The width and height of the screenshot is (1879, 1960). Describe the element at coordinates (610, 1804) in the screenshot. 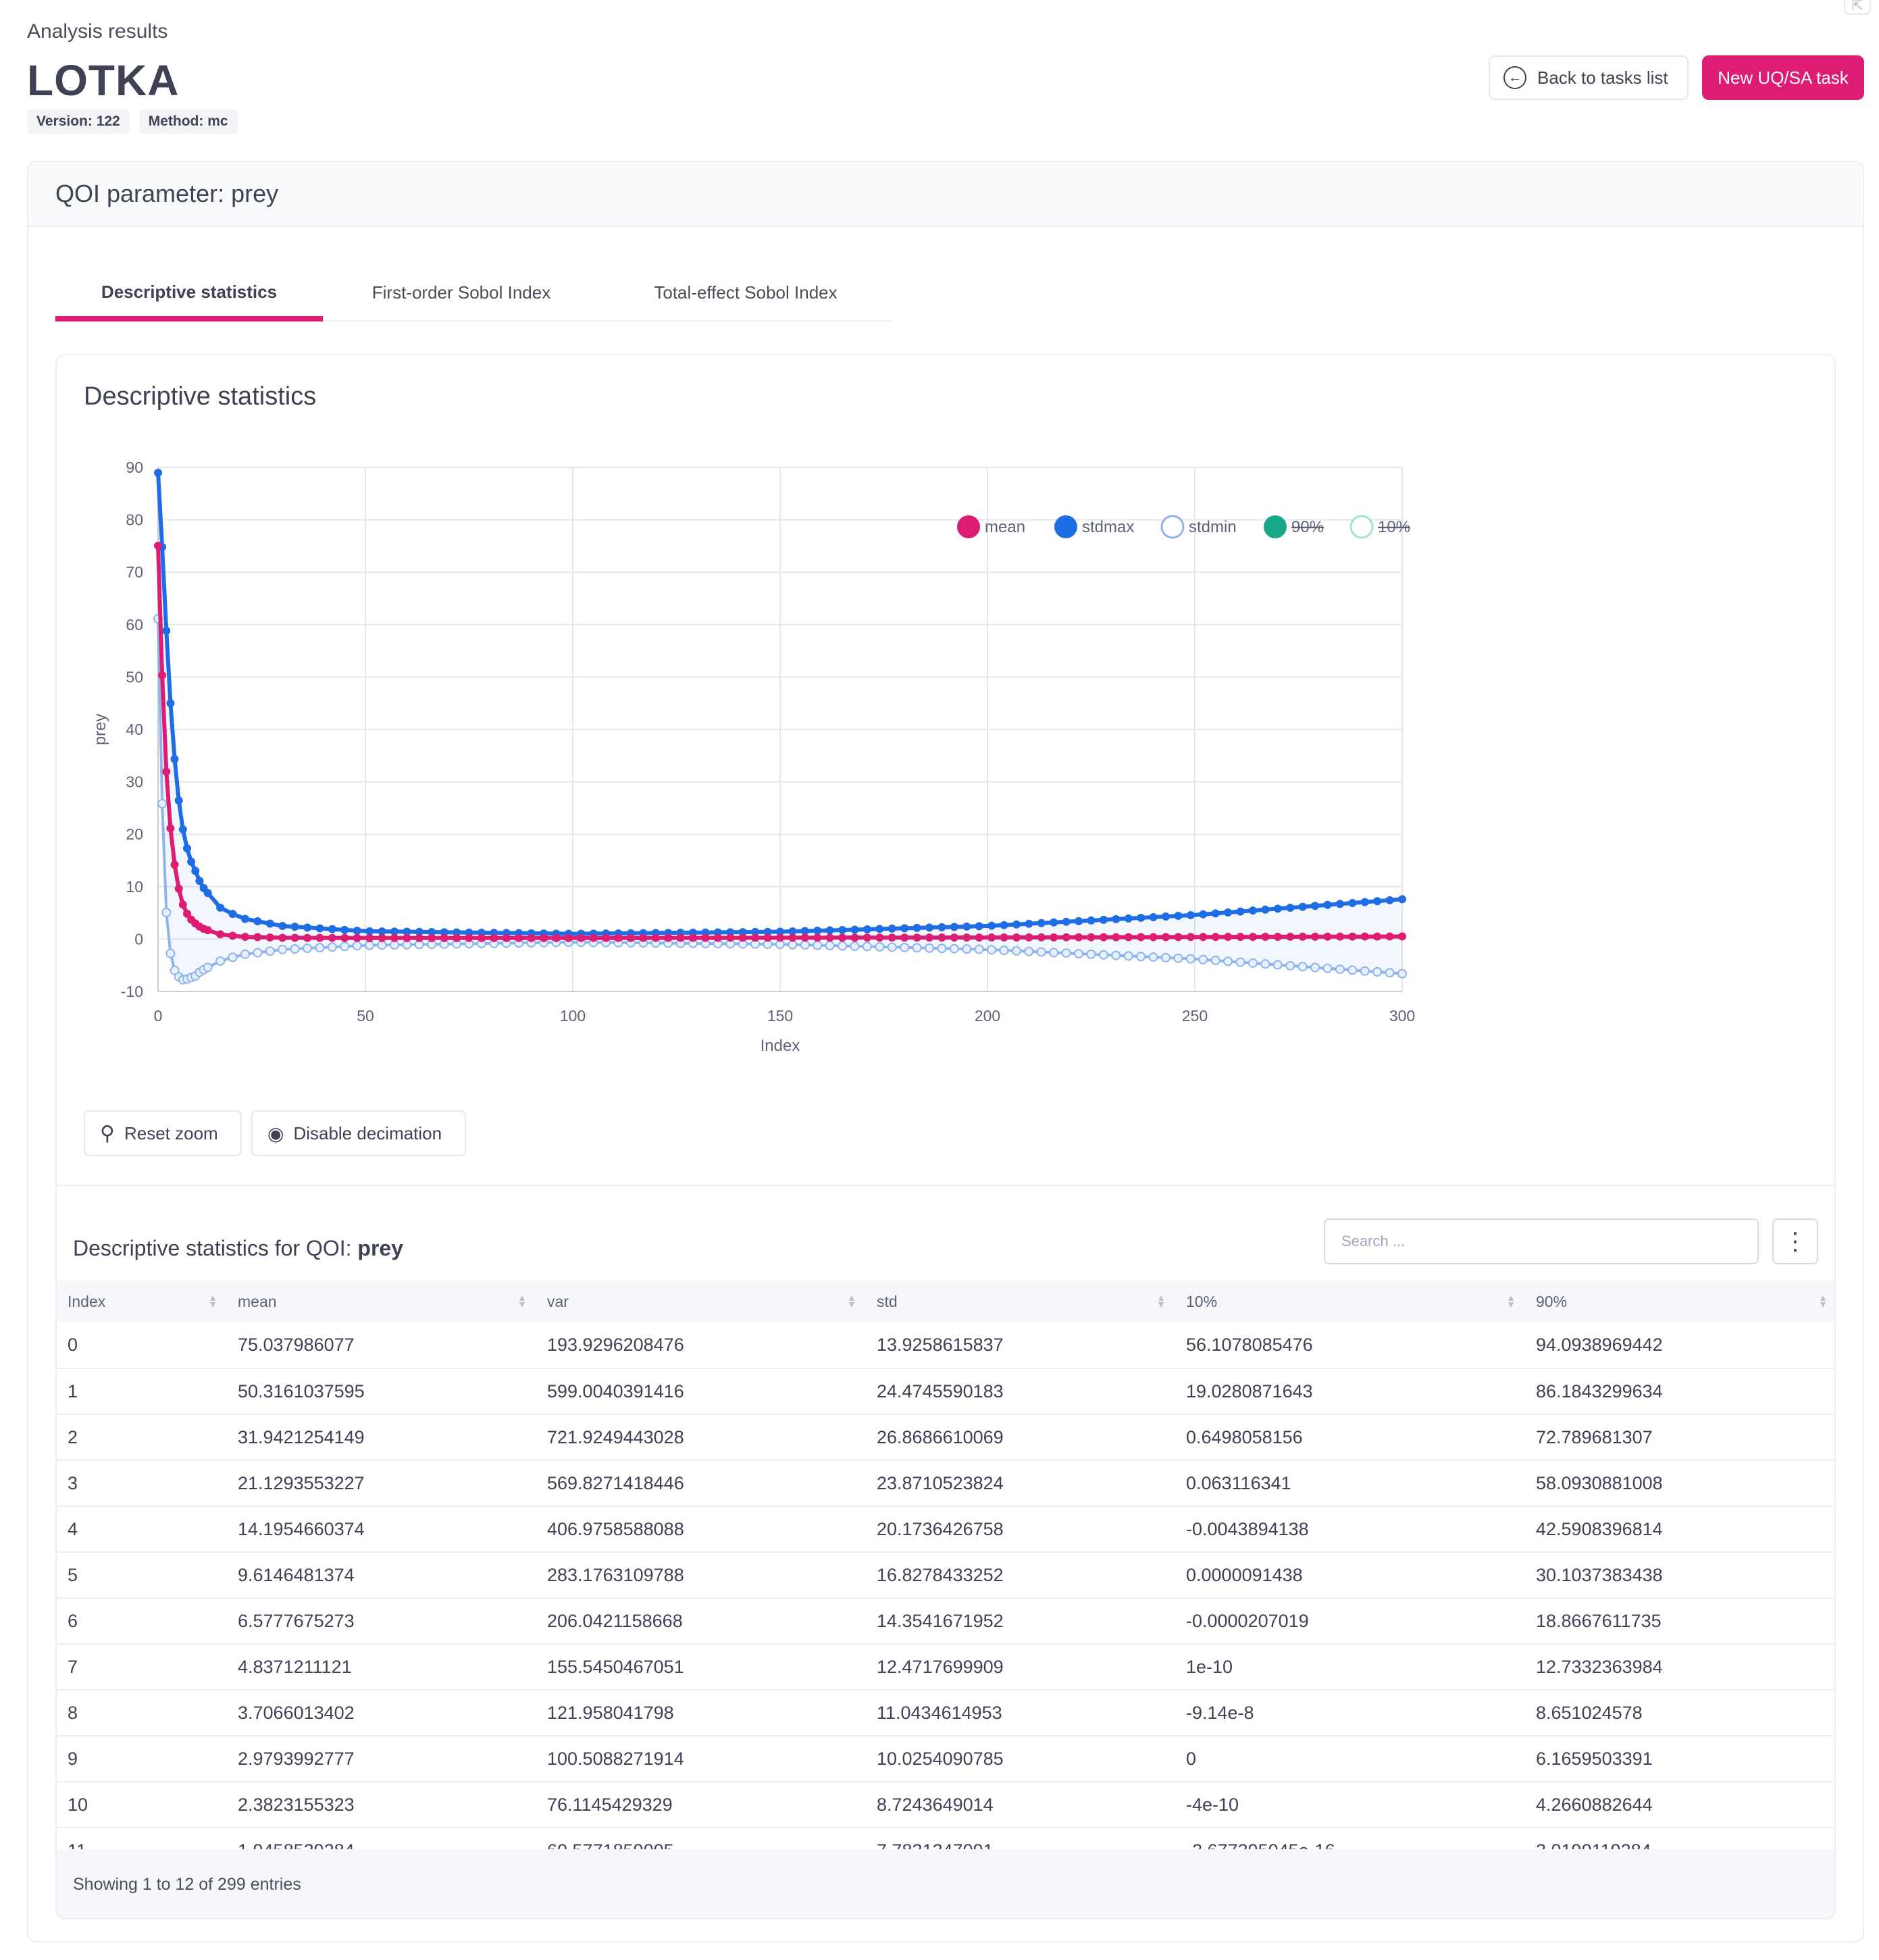

I see `table-cell: 76.1145429329` at that location.